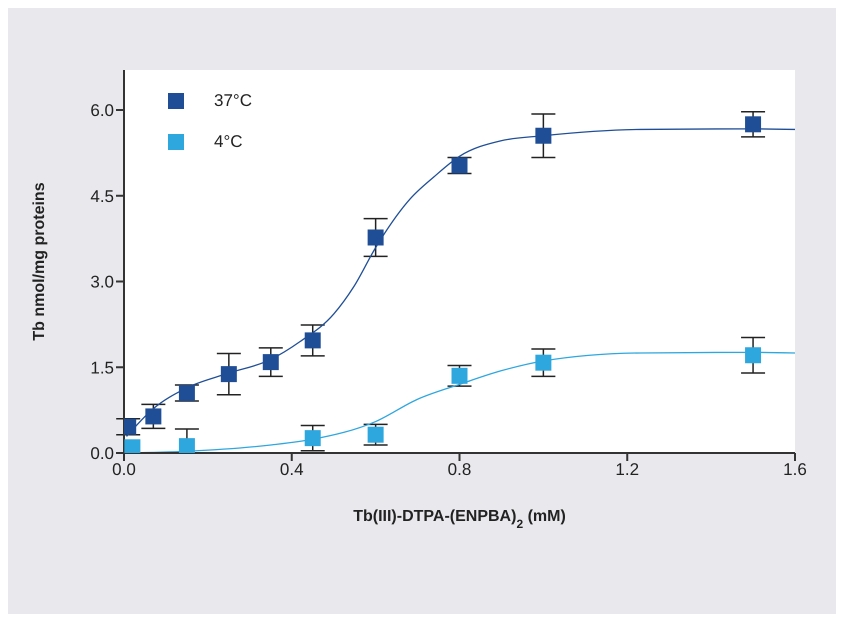 This screenshot has height=622, width=844. What do you see at coordinates (102, 368) in the screenshot?
I see `y-tick-label: 1.5` at bounding box center [102, 368].